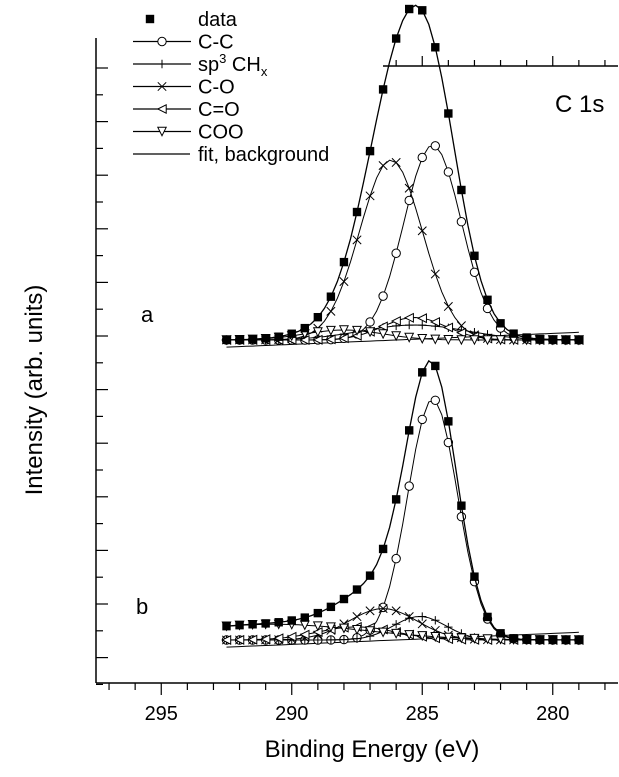 The width and height of the screenshot is (619, 777). Describe the element at coordinates (291, 714) in the screenshot. I see `x-tick-label: 290` at that location.